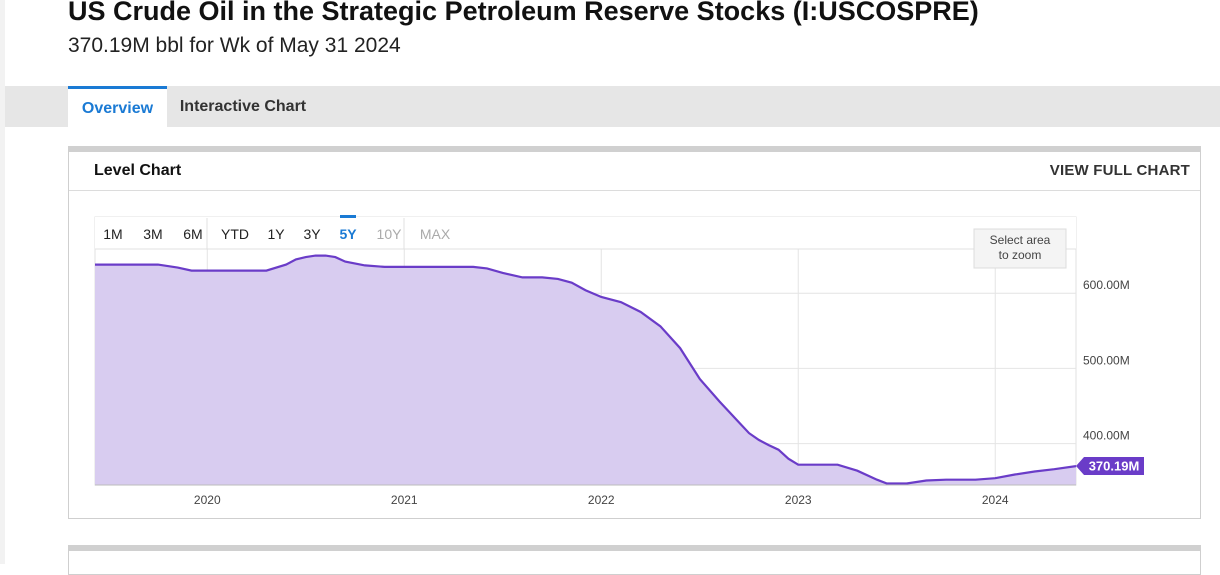  What do you see at coordinates (1106, 285) in the screenshot?
I see `y-tick-label: 600.00M` at bounding box center [1106, 285].